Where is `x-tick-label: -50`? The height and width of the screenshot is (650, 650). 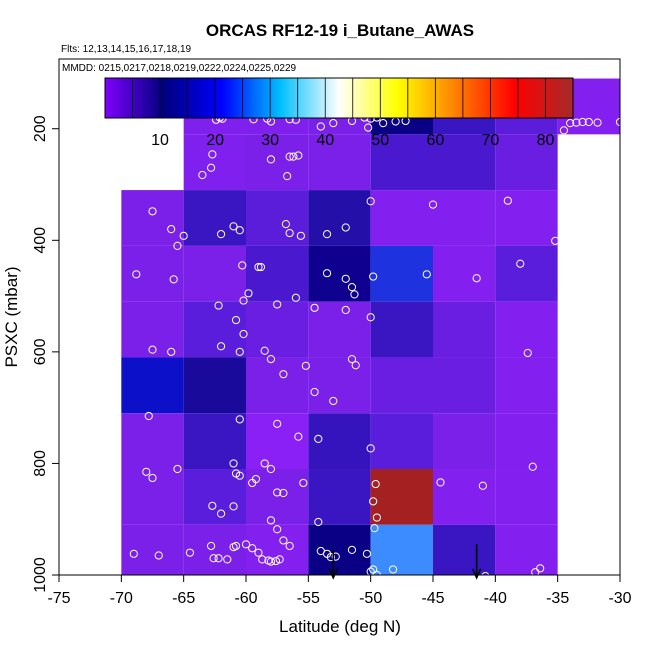
x-tick-label: -50 is located at coordinates (370, 598).